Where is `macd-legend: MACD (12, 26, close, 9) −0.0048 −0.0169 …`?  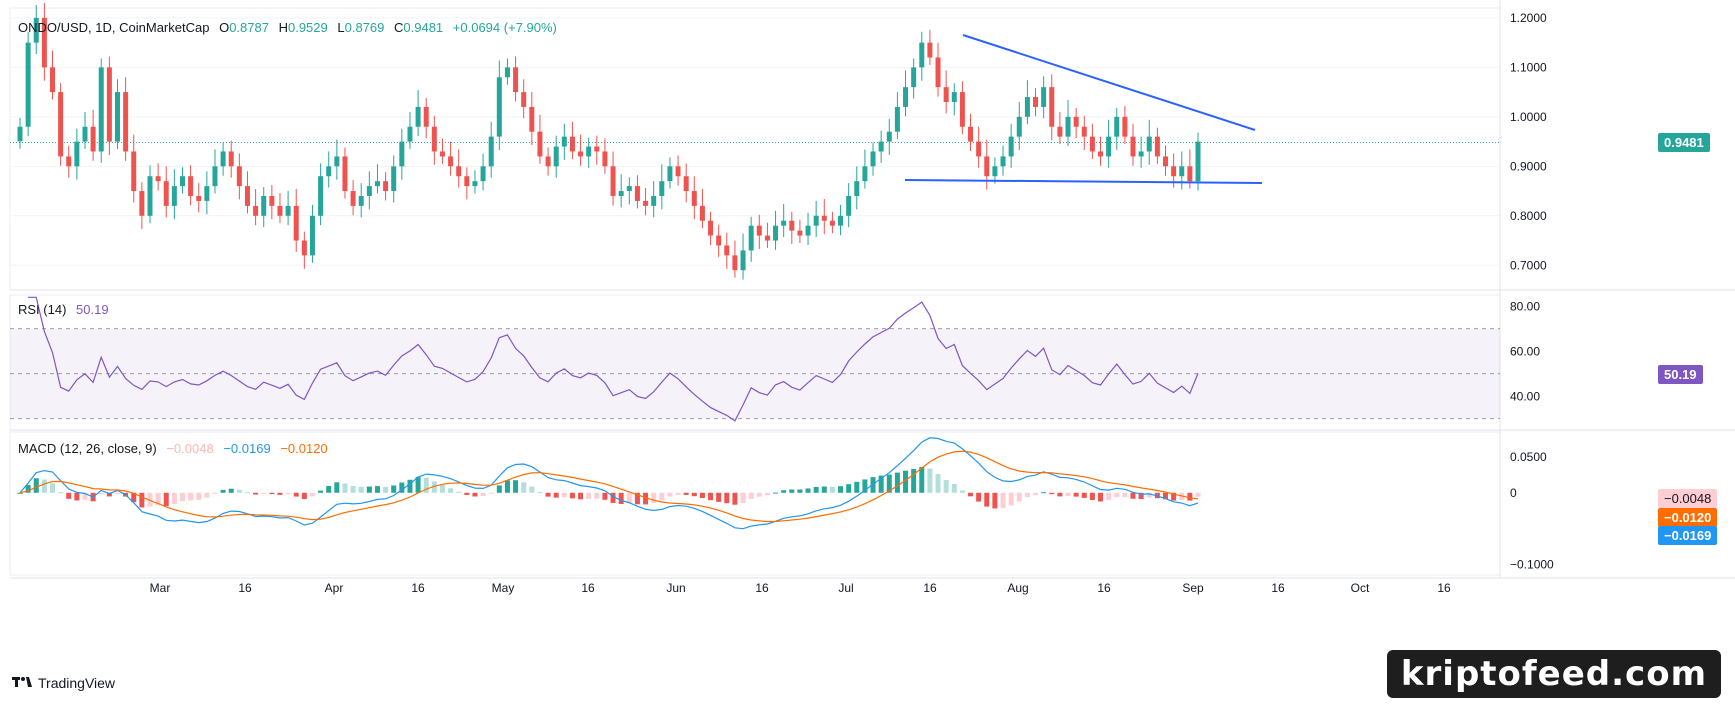
macd-legend: MACD (12, 26, close, 9) −0.0048 −0.0169 … is located at coordinates (176, 448).